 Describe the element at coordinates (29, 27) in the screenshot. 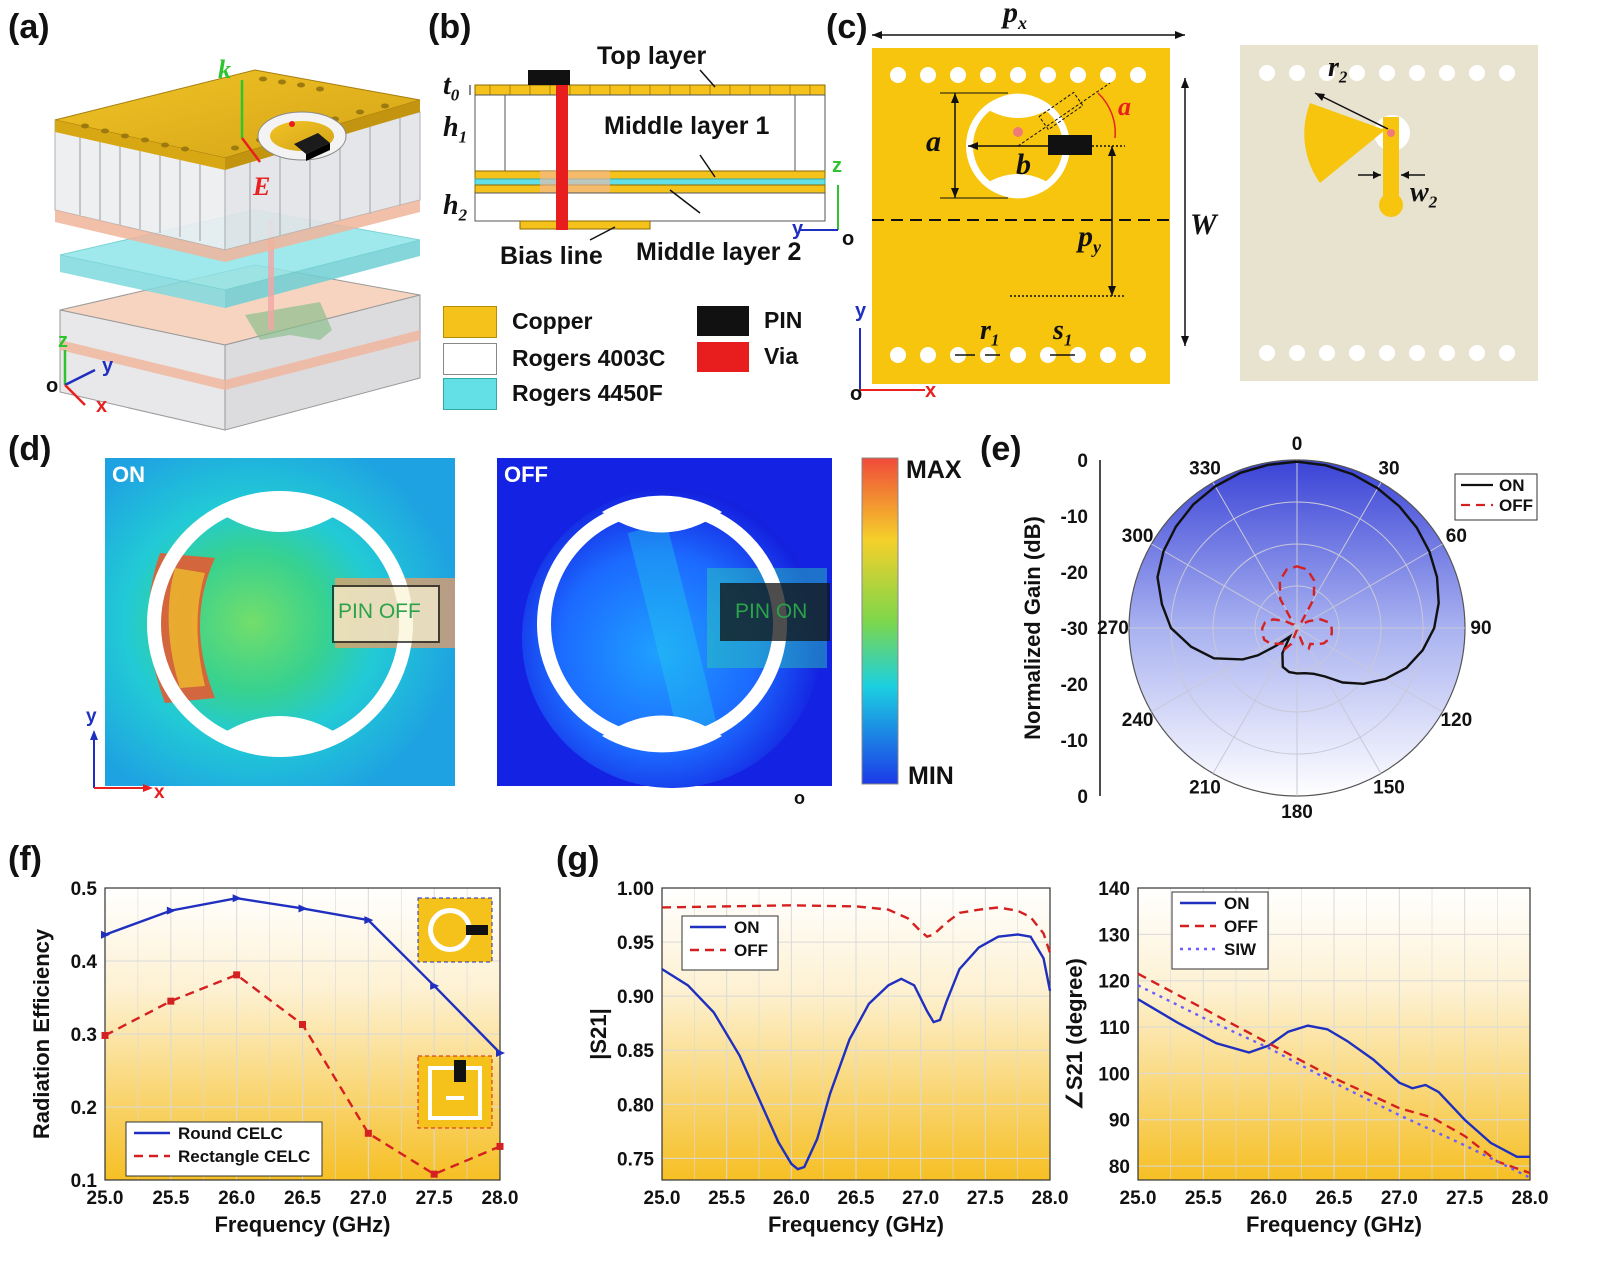

I see `panel-a-label: (a)` at that location.